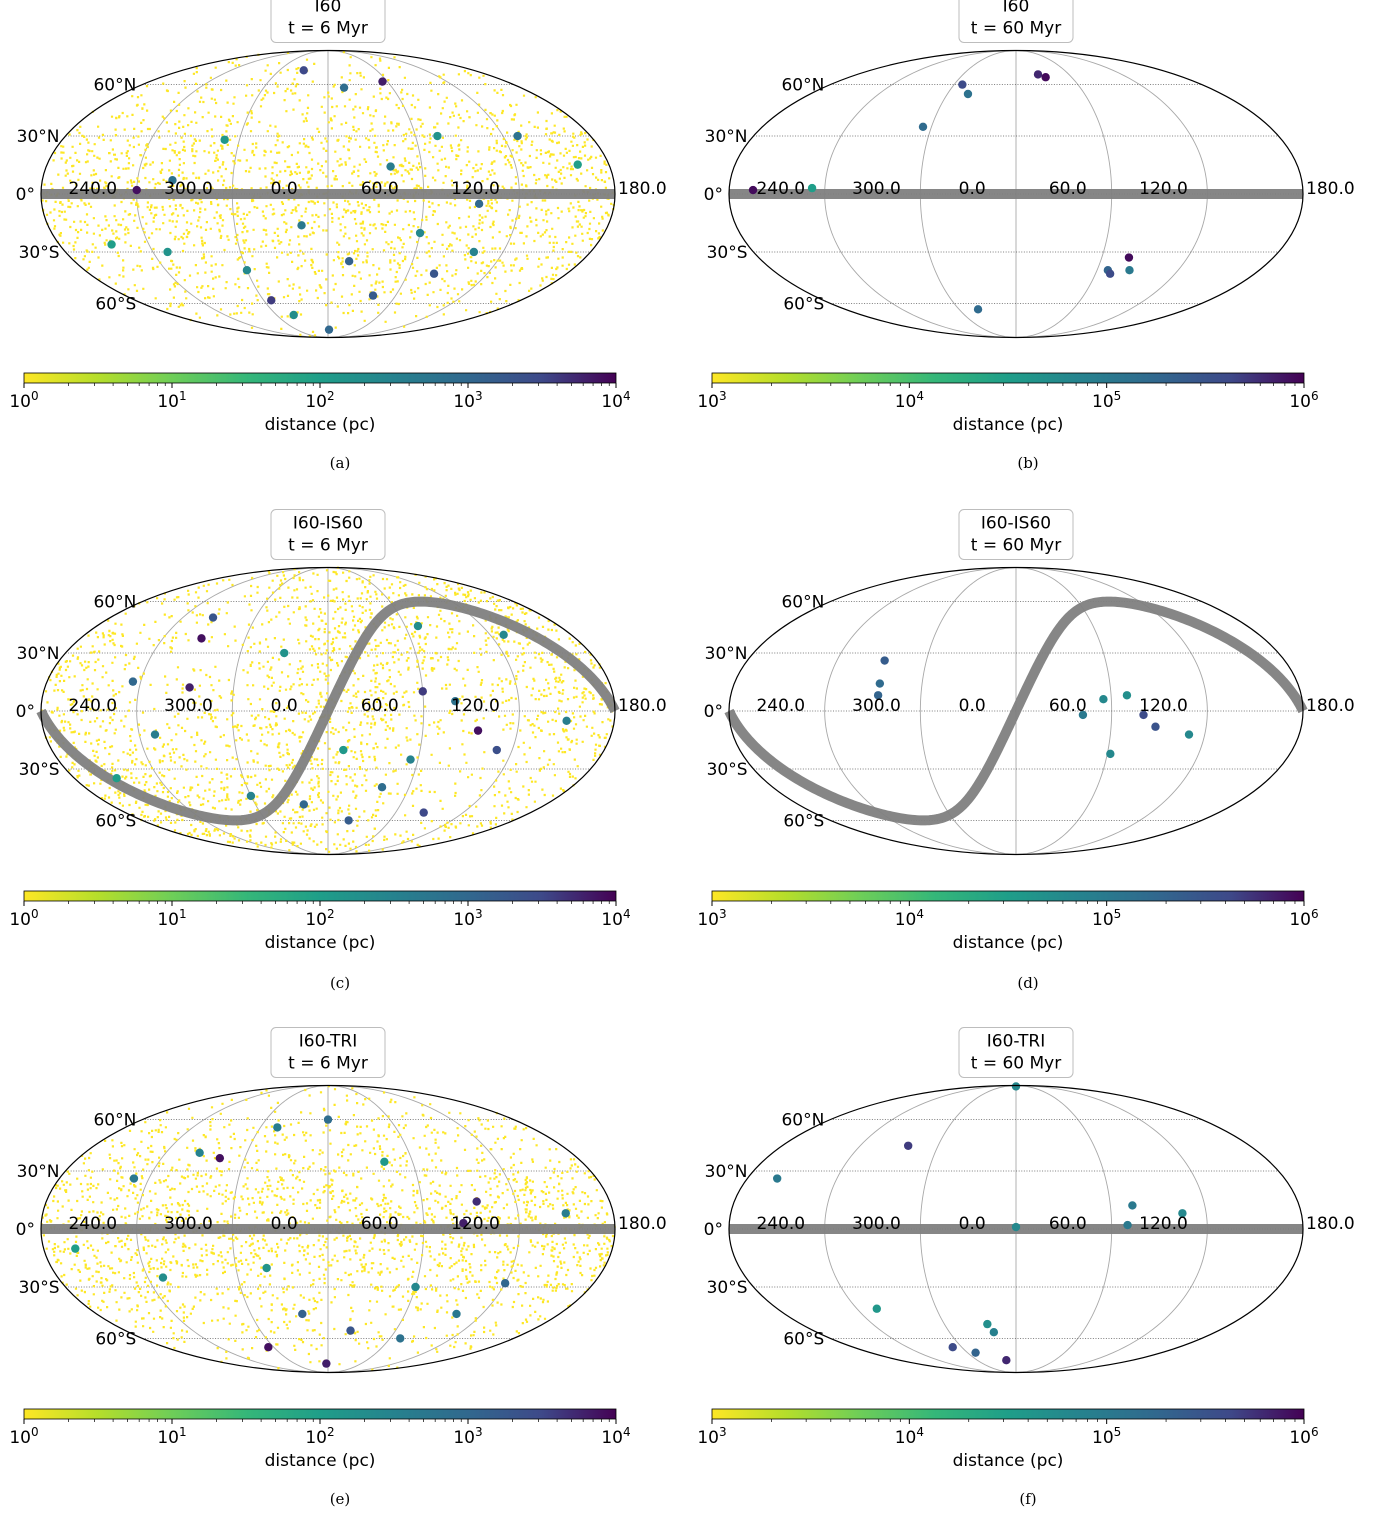 The height and width of the screenshot is (1521, 1396). I want to click on colorbar-tick-label: 10⁰, so click(23, 400).